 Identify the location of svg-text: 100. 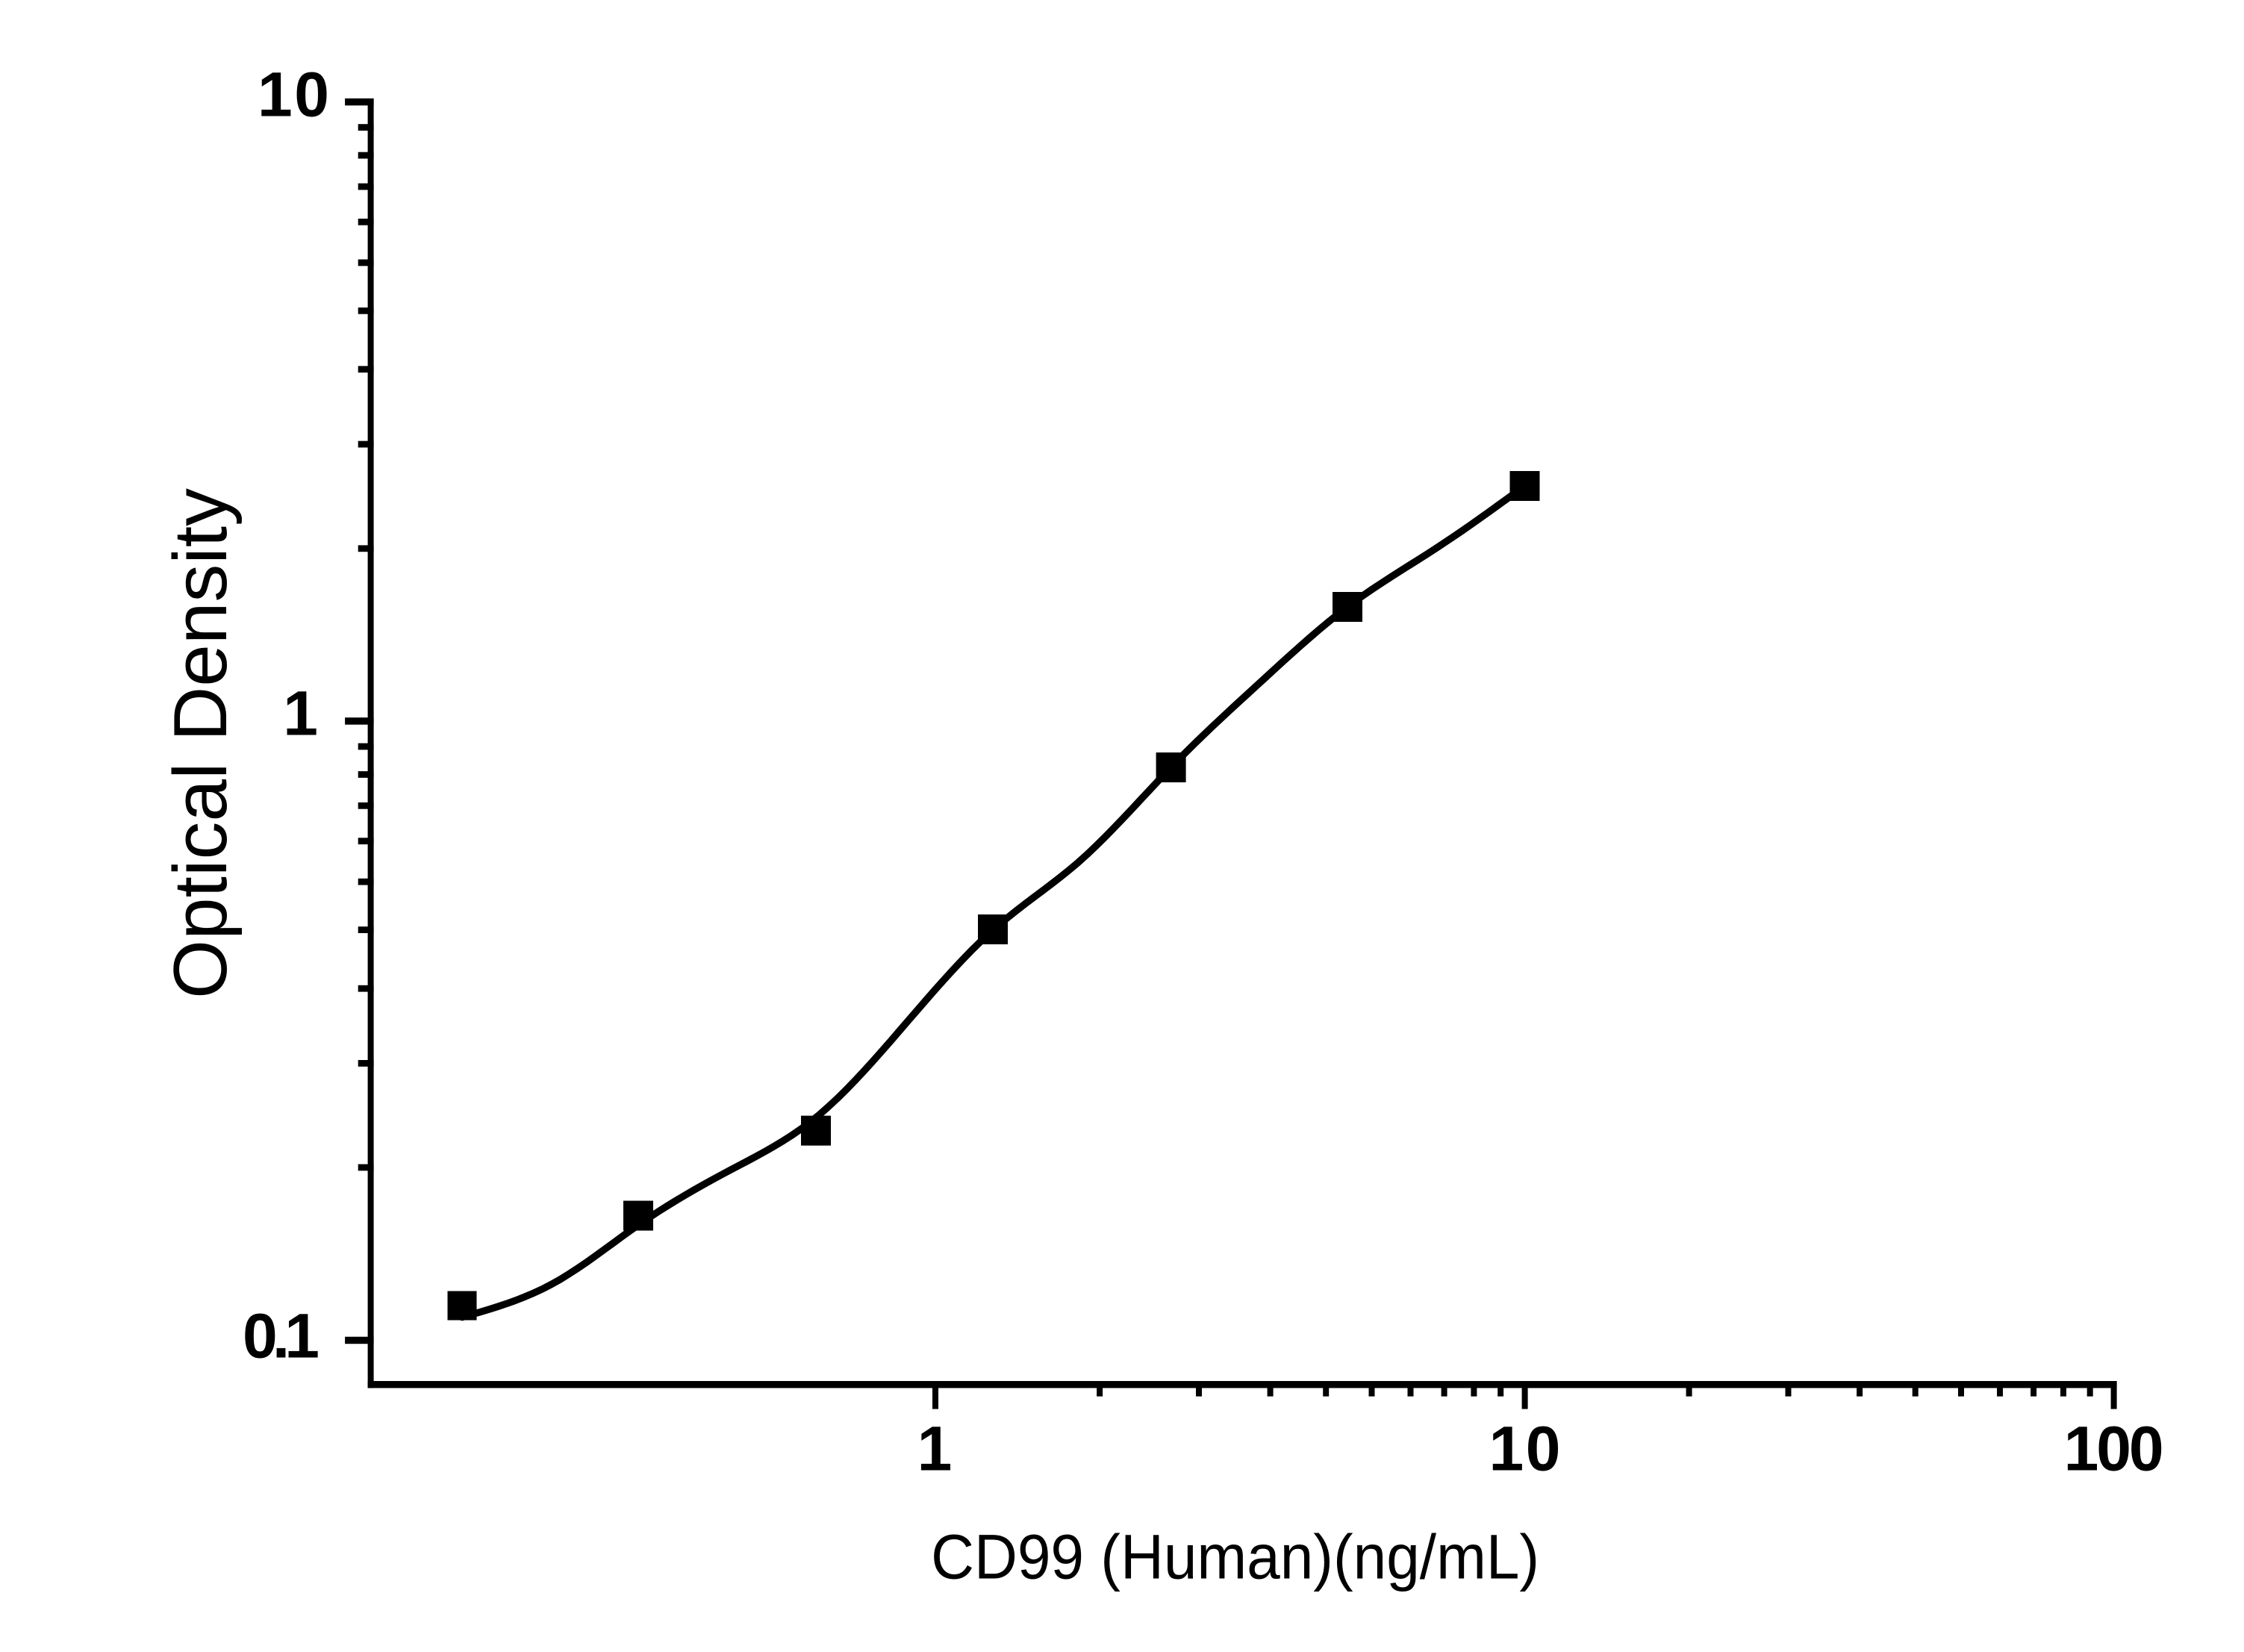
(2114, 1449).